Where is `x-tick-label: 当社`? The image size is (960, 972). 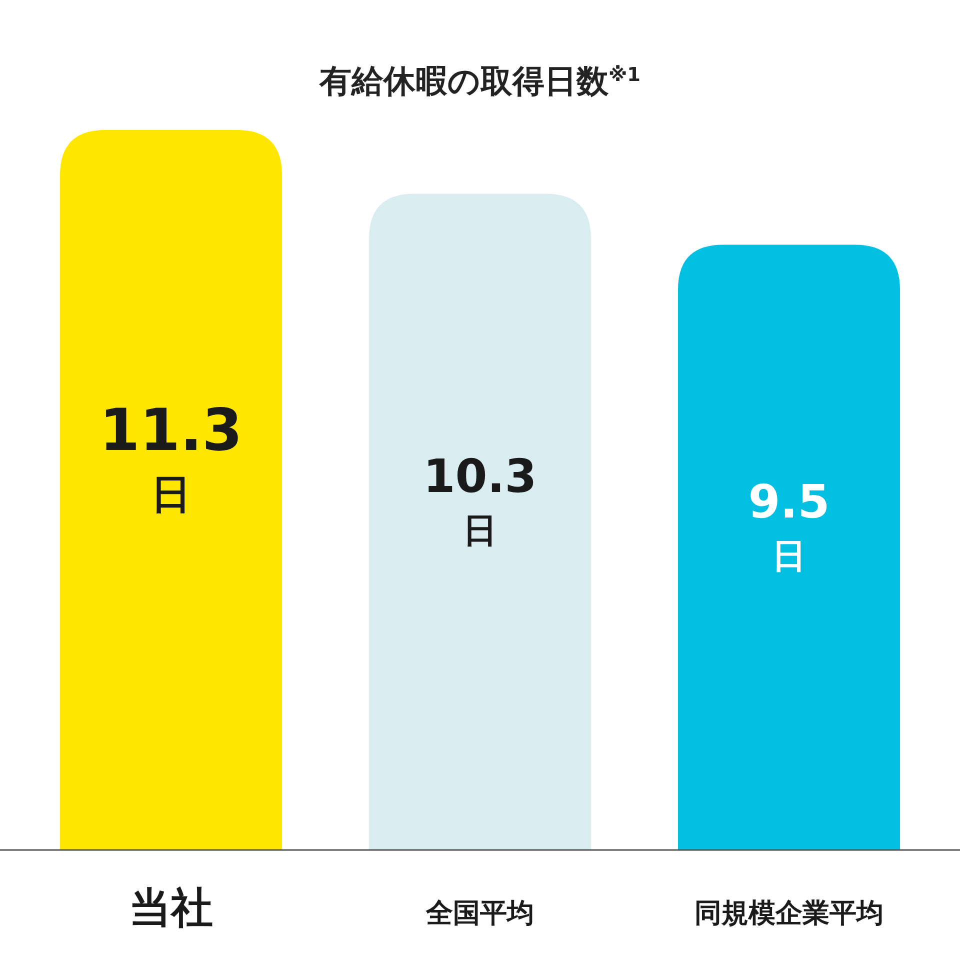
x-tick-label: 当社 is located at coordinates (171, 907).